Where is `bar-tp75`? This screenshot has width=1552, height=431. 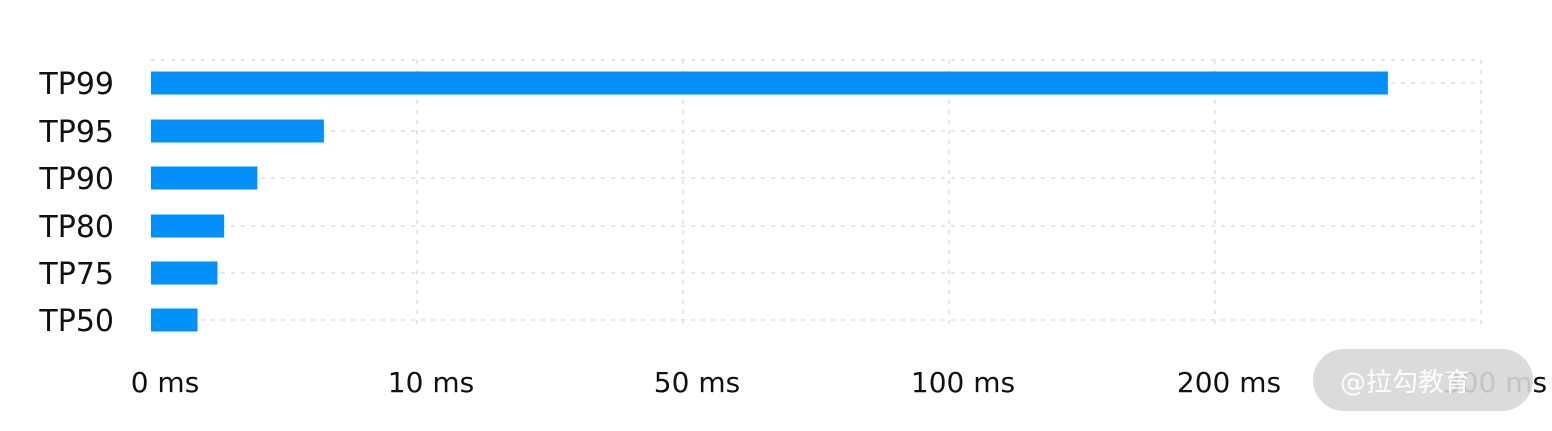
bar-tp75 is located at coordinates (184, 273).